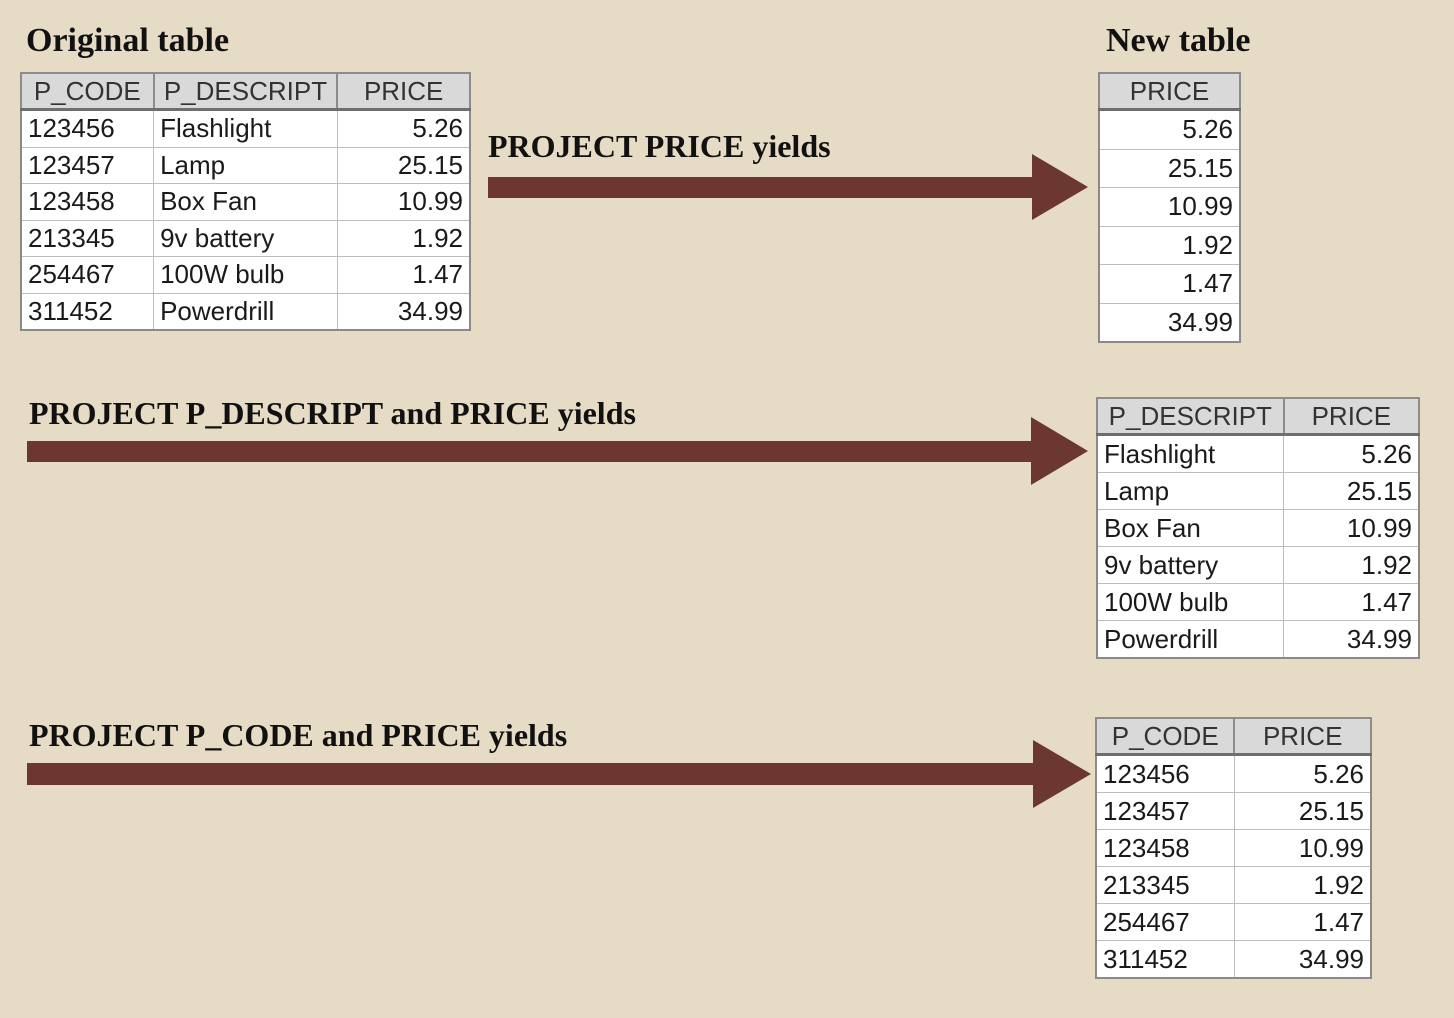  I want to click on table-header-row: PRICE, so click(1169, 91).